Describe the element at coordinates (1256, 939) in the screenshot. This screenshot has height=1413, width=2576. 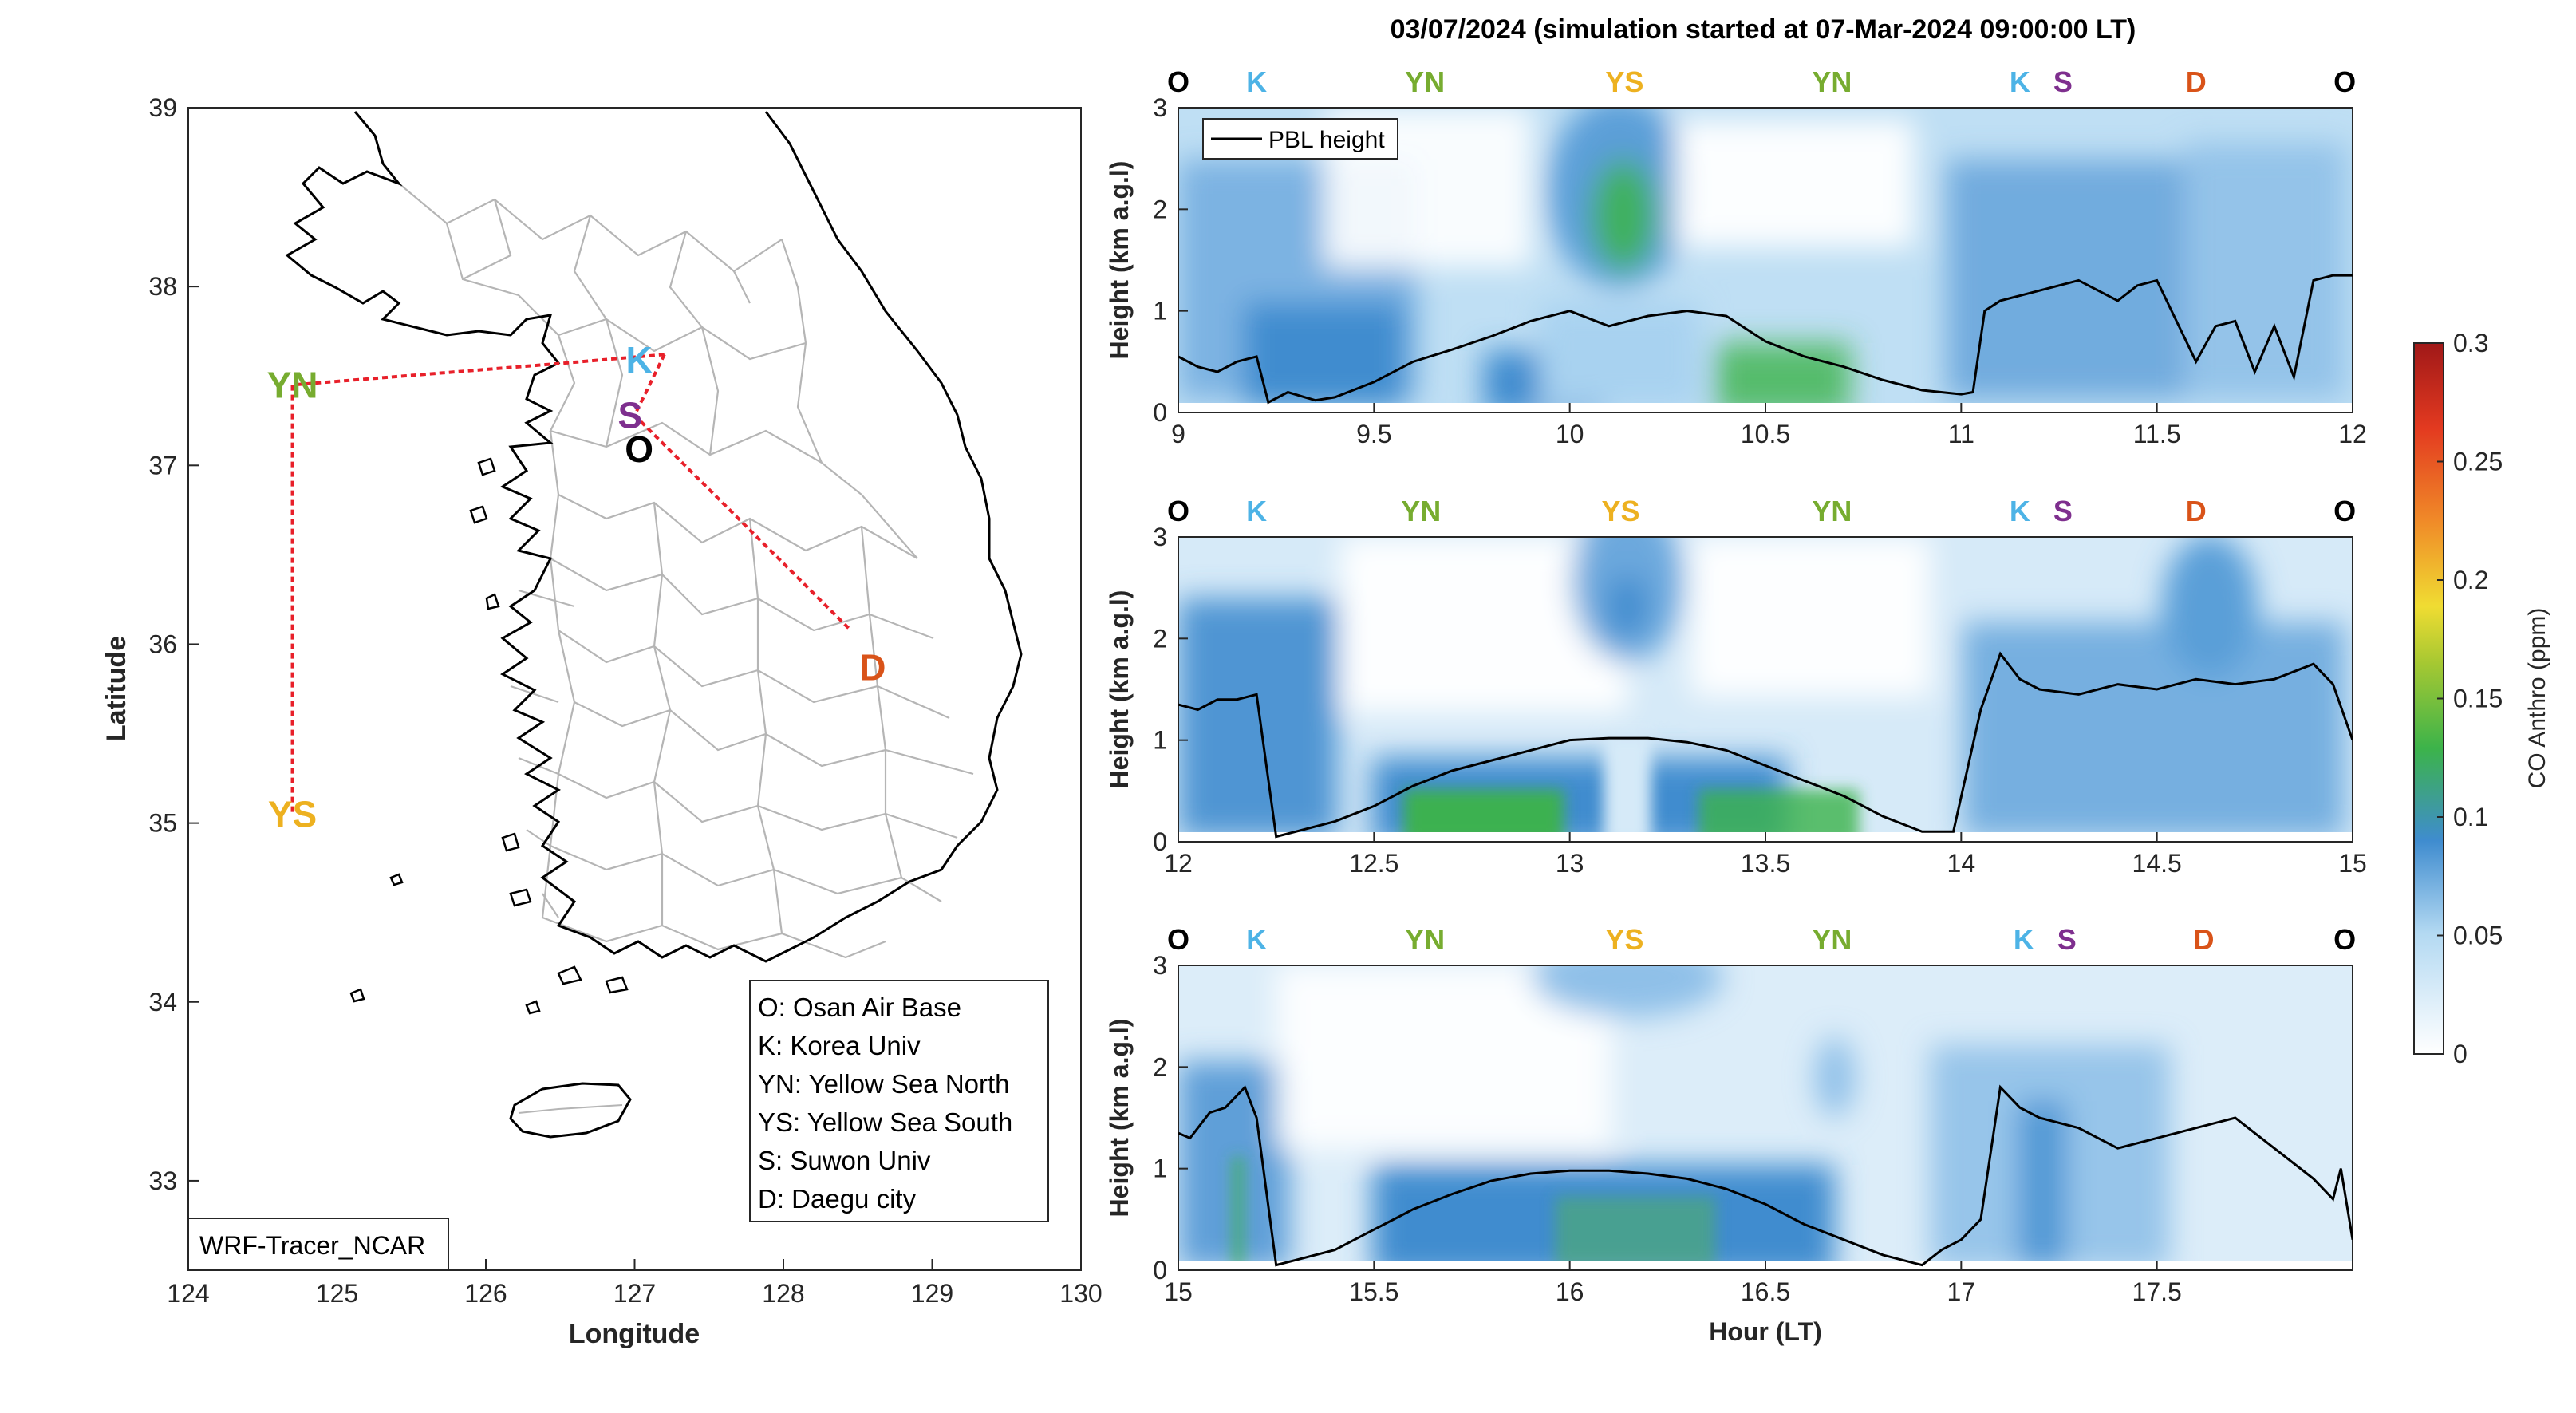
I see `panel-3-site-k-1: K` at that location.